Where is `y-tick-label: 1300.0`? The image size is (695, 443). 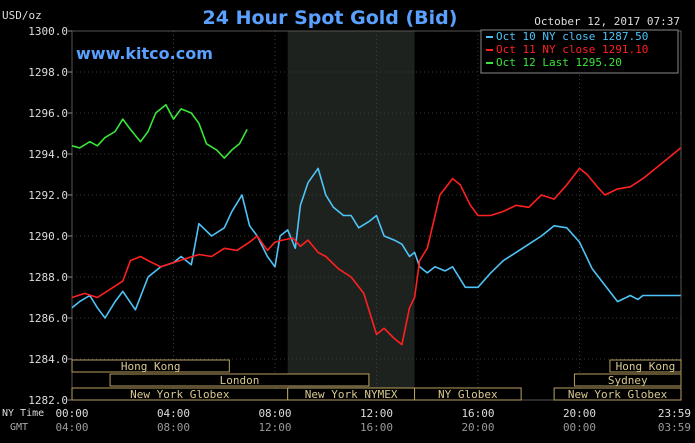
y-tick-label: 1300.0 is located at coordinates (48, 31).